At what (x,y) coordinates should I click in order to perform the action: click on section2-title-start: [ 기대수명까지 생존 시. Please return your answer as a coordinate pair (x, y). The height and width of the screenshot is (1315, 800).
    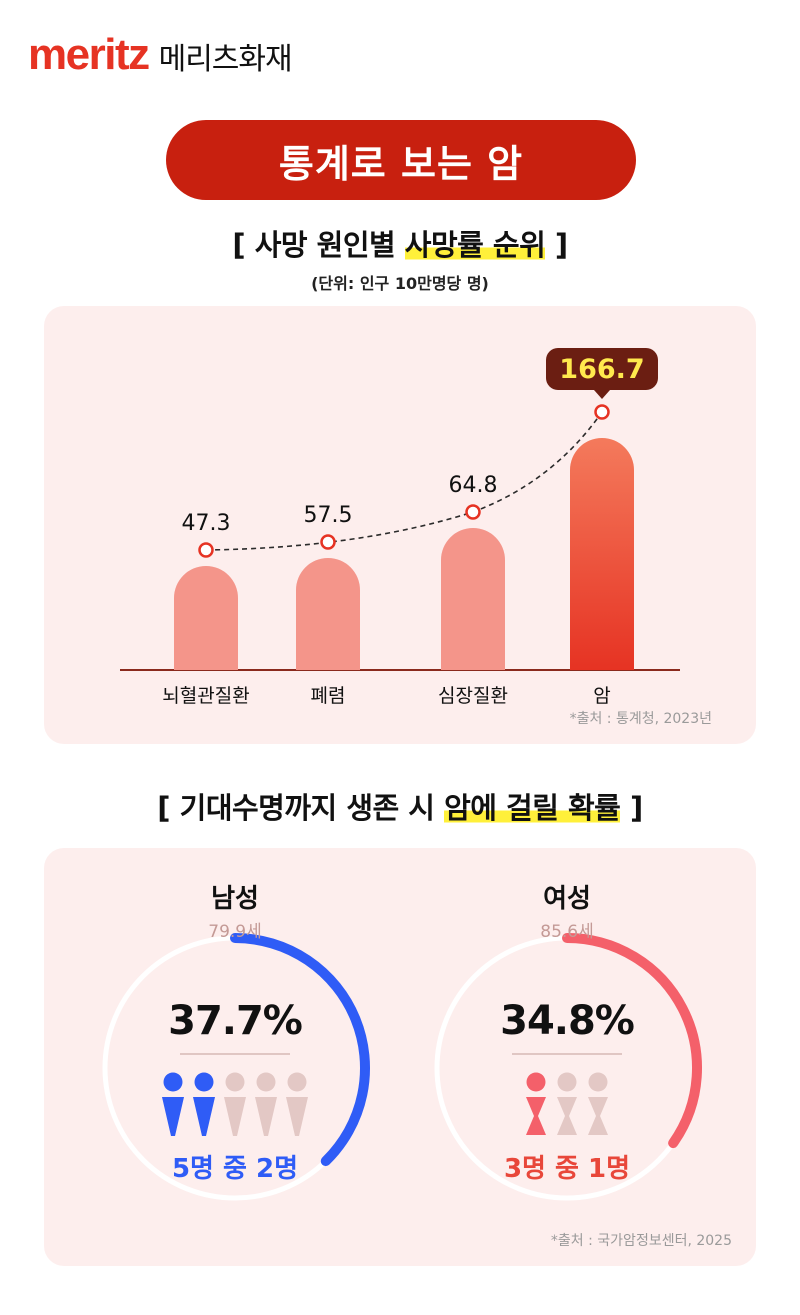
    Looking at the image, I should click on (301, 808).